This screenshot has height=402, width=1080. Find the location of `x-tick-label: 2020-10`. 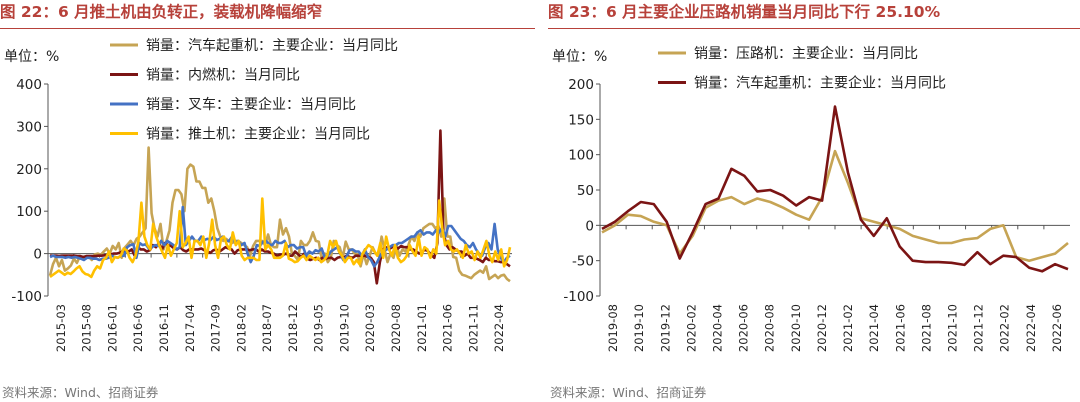

x-tick-label: 2020-10 is located at coordinates (796, 328).